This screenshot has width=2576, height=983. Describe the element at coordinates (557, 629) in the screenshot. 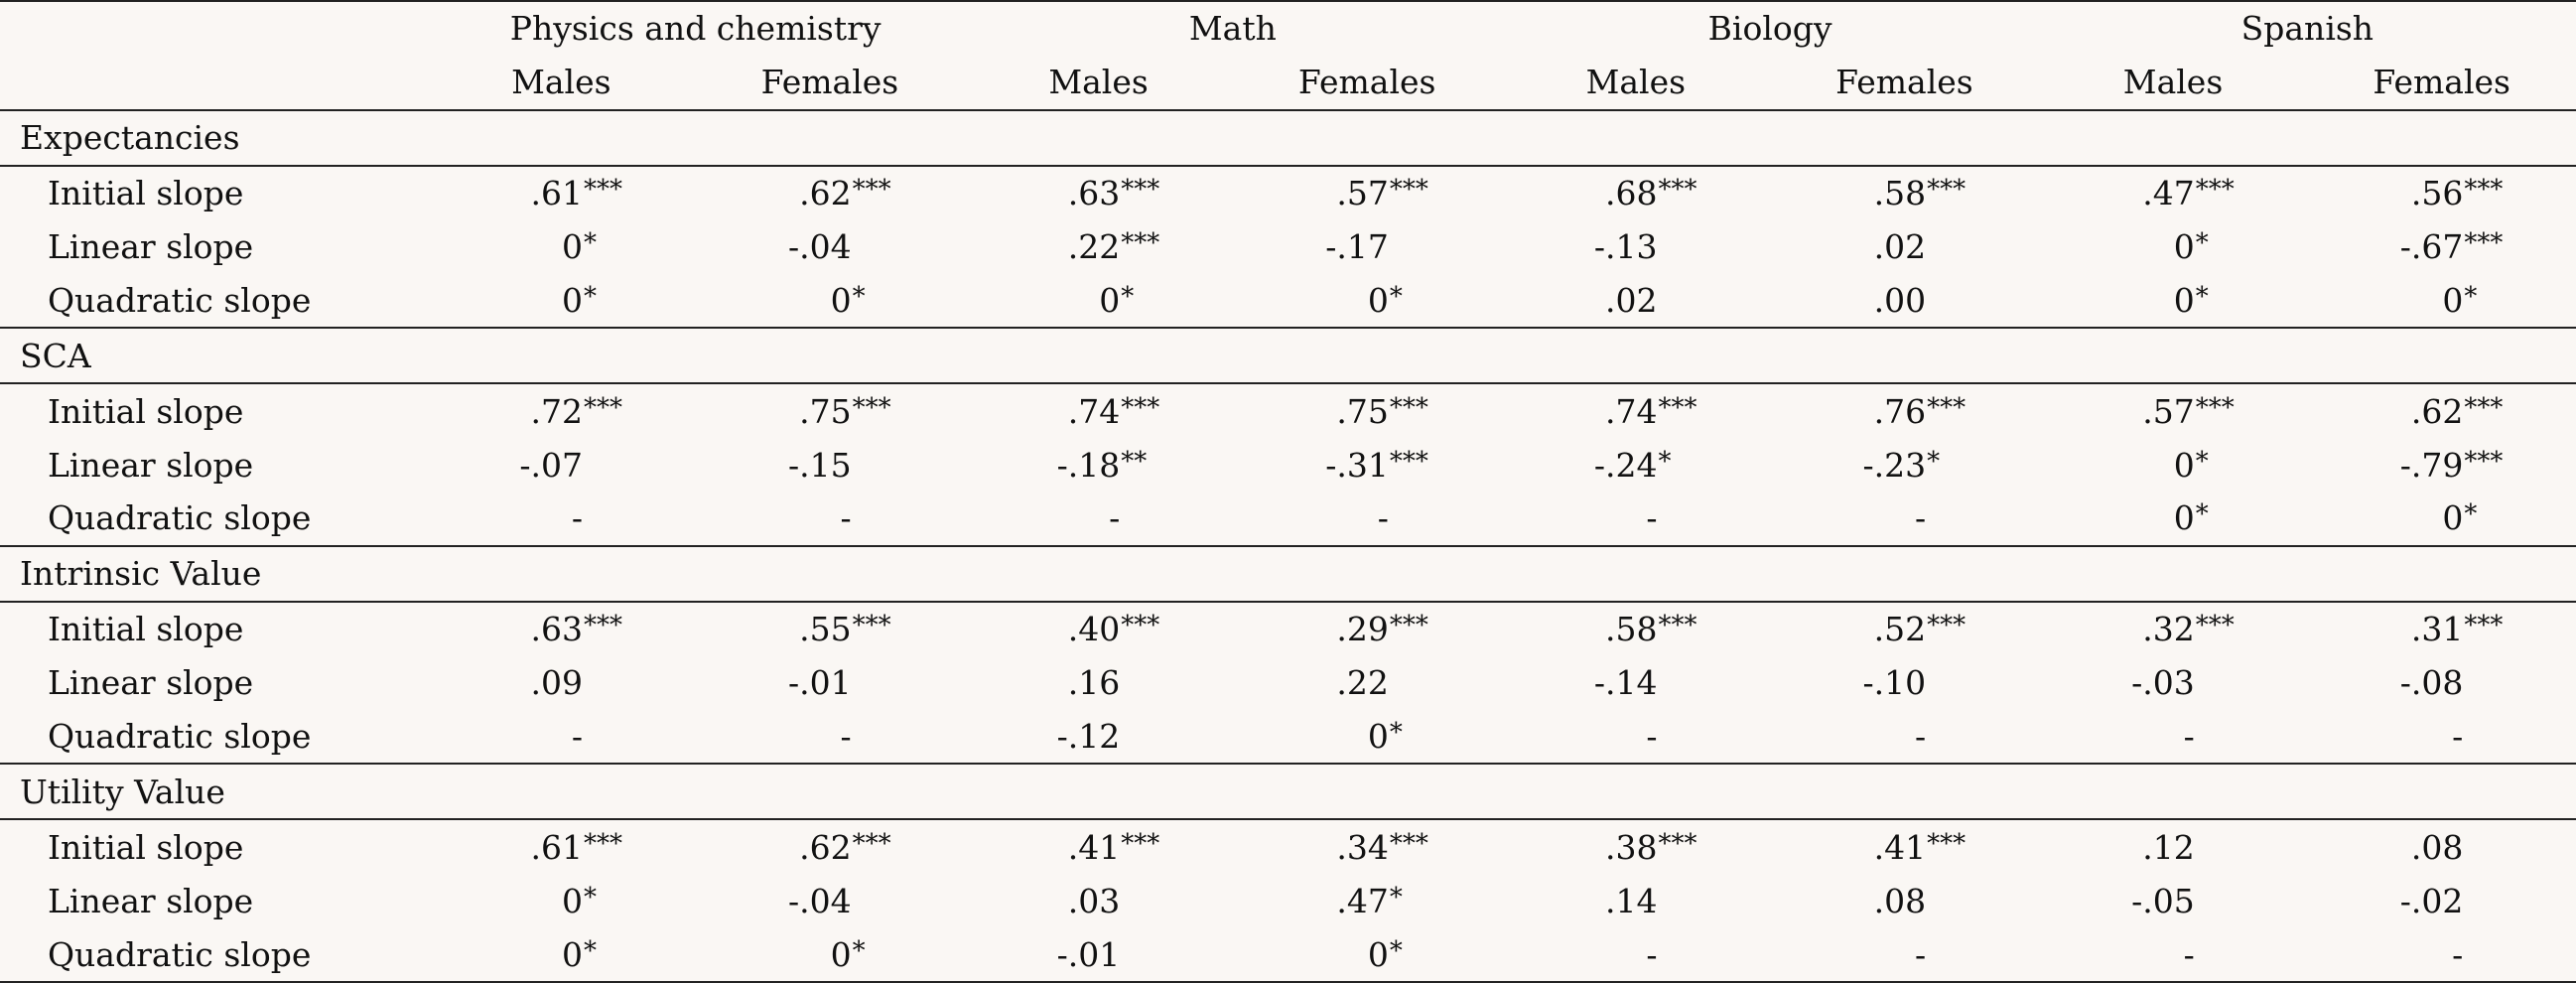

I see `coefficient-value: .63` at that location.